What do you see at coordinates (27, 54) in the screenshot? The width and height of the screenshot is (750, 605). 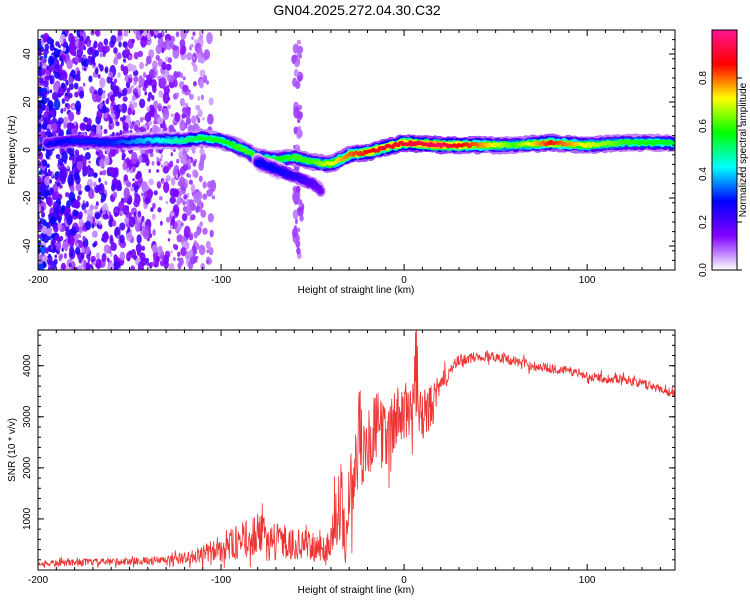 I see `y-tick-label: 40` at bounding box center [27, 54].